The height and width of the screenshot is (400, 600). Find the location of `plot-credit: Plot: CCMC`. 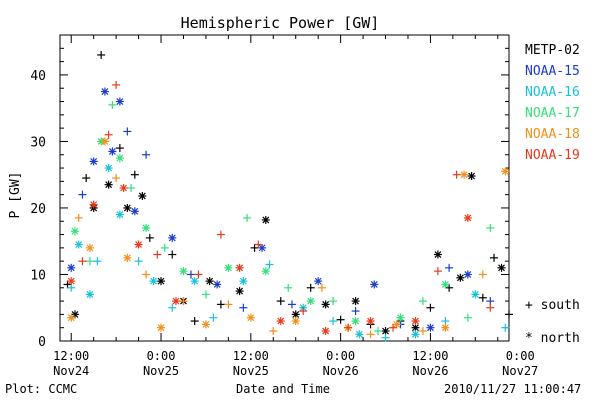

plot-credit: Plot: CCMC is located at coordinates (41, 389).